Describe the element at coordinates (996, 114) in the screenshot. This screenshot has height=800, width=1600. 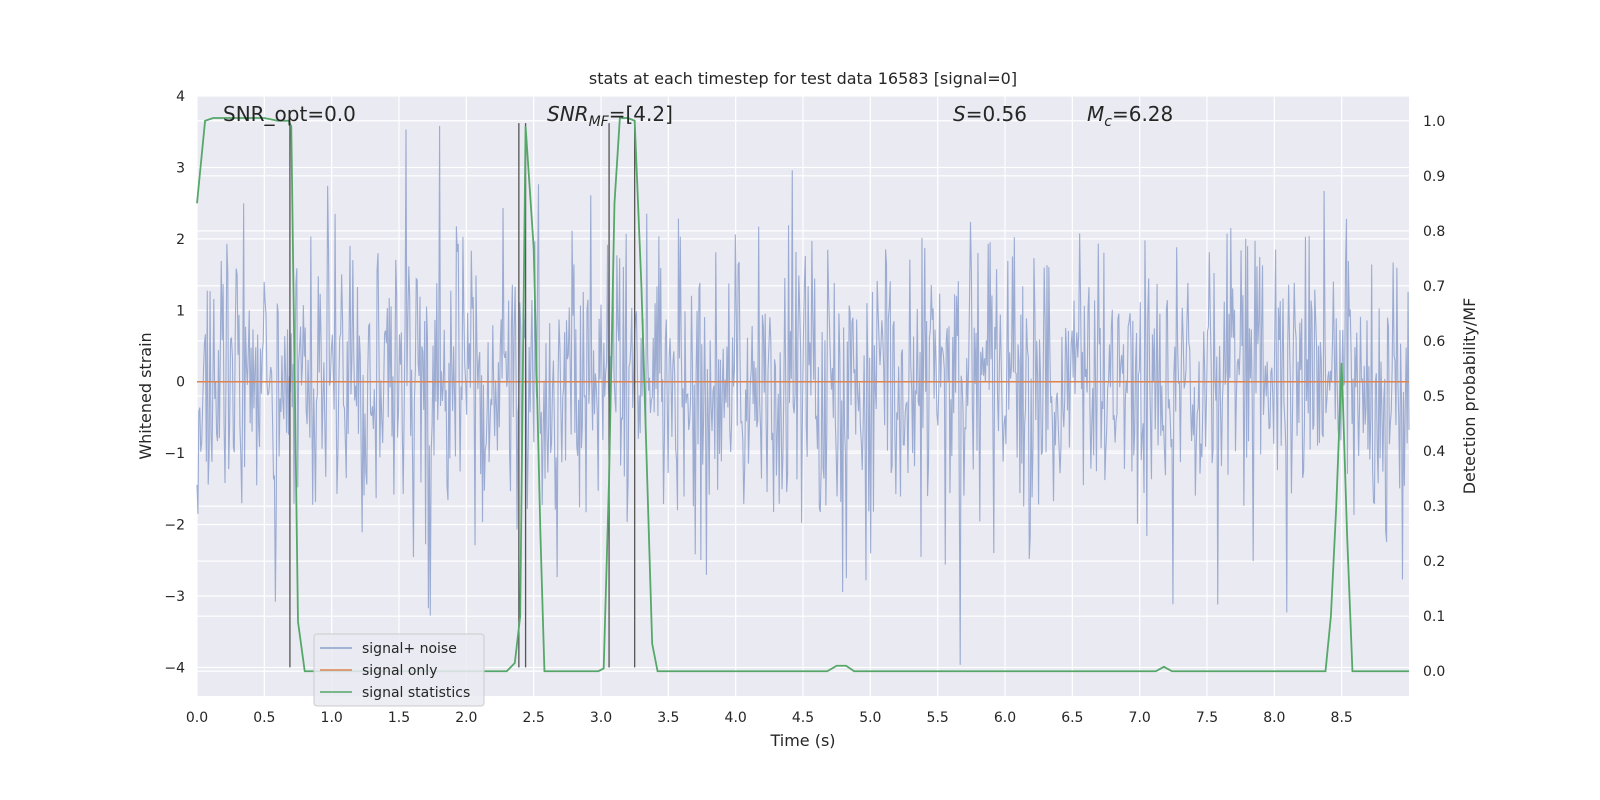
I see `annotation-s-value: =0.56` at that location.